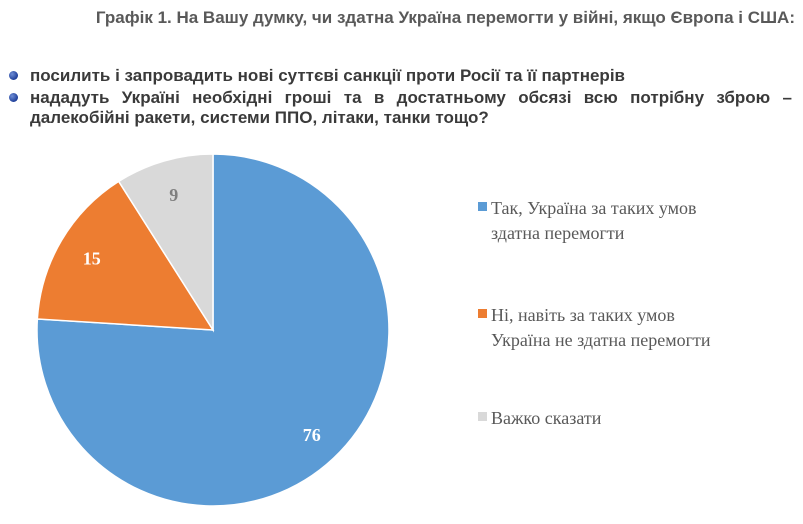 This screenshot has width=803, height=524. What do you see at coordinates (173, 195) in the screenshot?
I see `data-label-hard-to-say: 9` at bounding box center [173, 195].